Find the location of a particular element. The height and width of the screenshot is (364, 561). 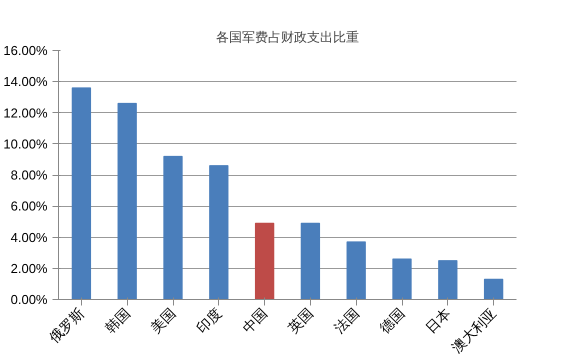

y-tick-label: 14.00% is located at coordinates (25, 82).